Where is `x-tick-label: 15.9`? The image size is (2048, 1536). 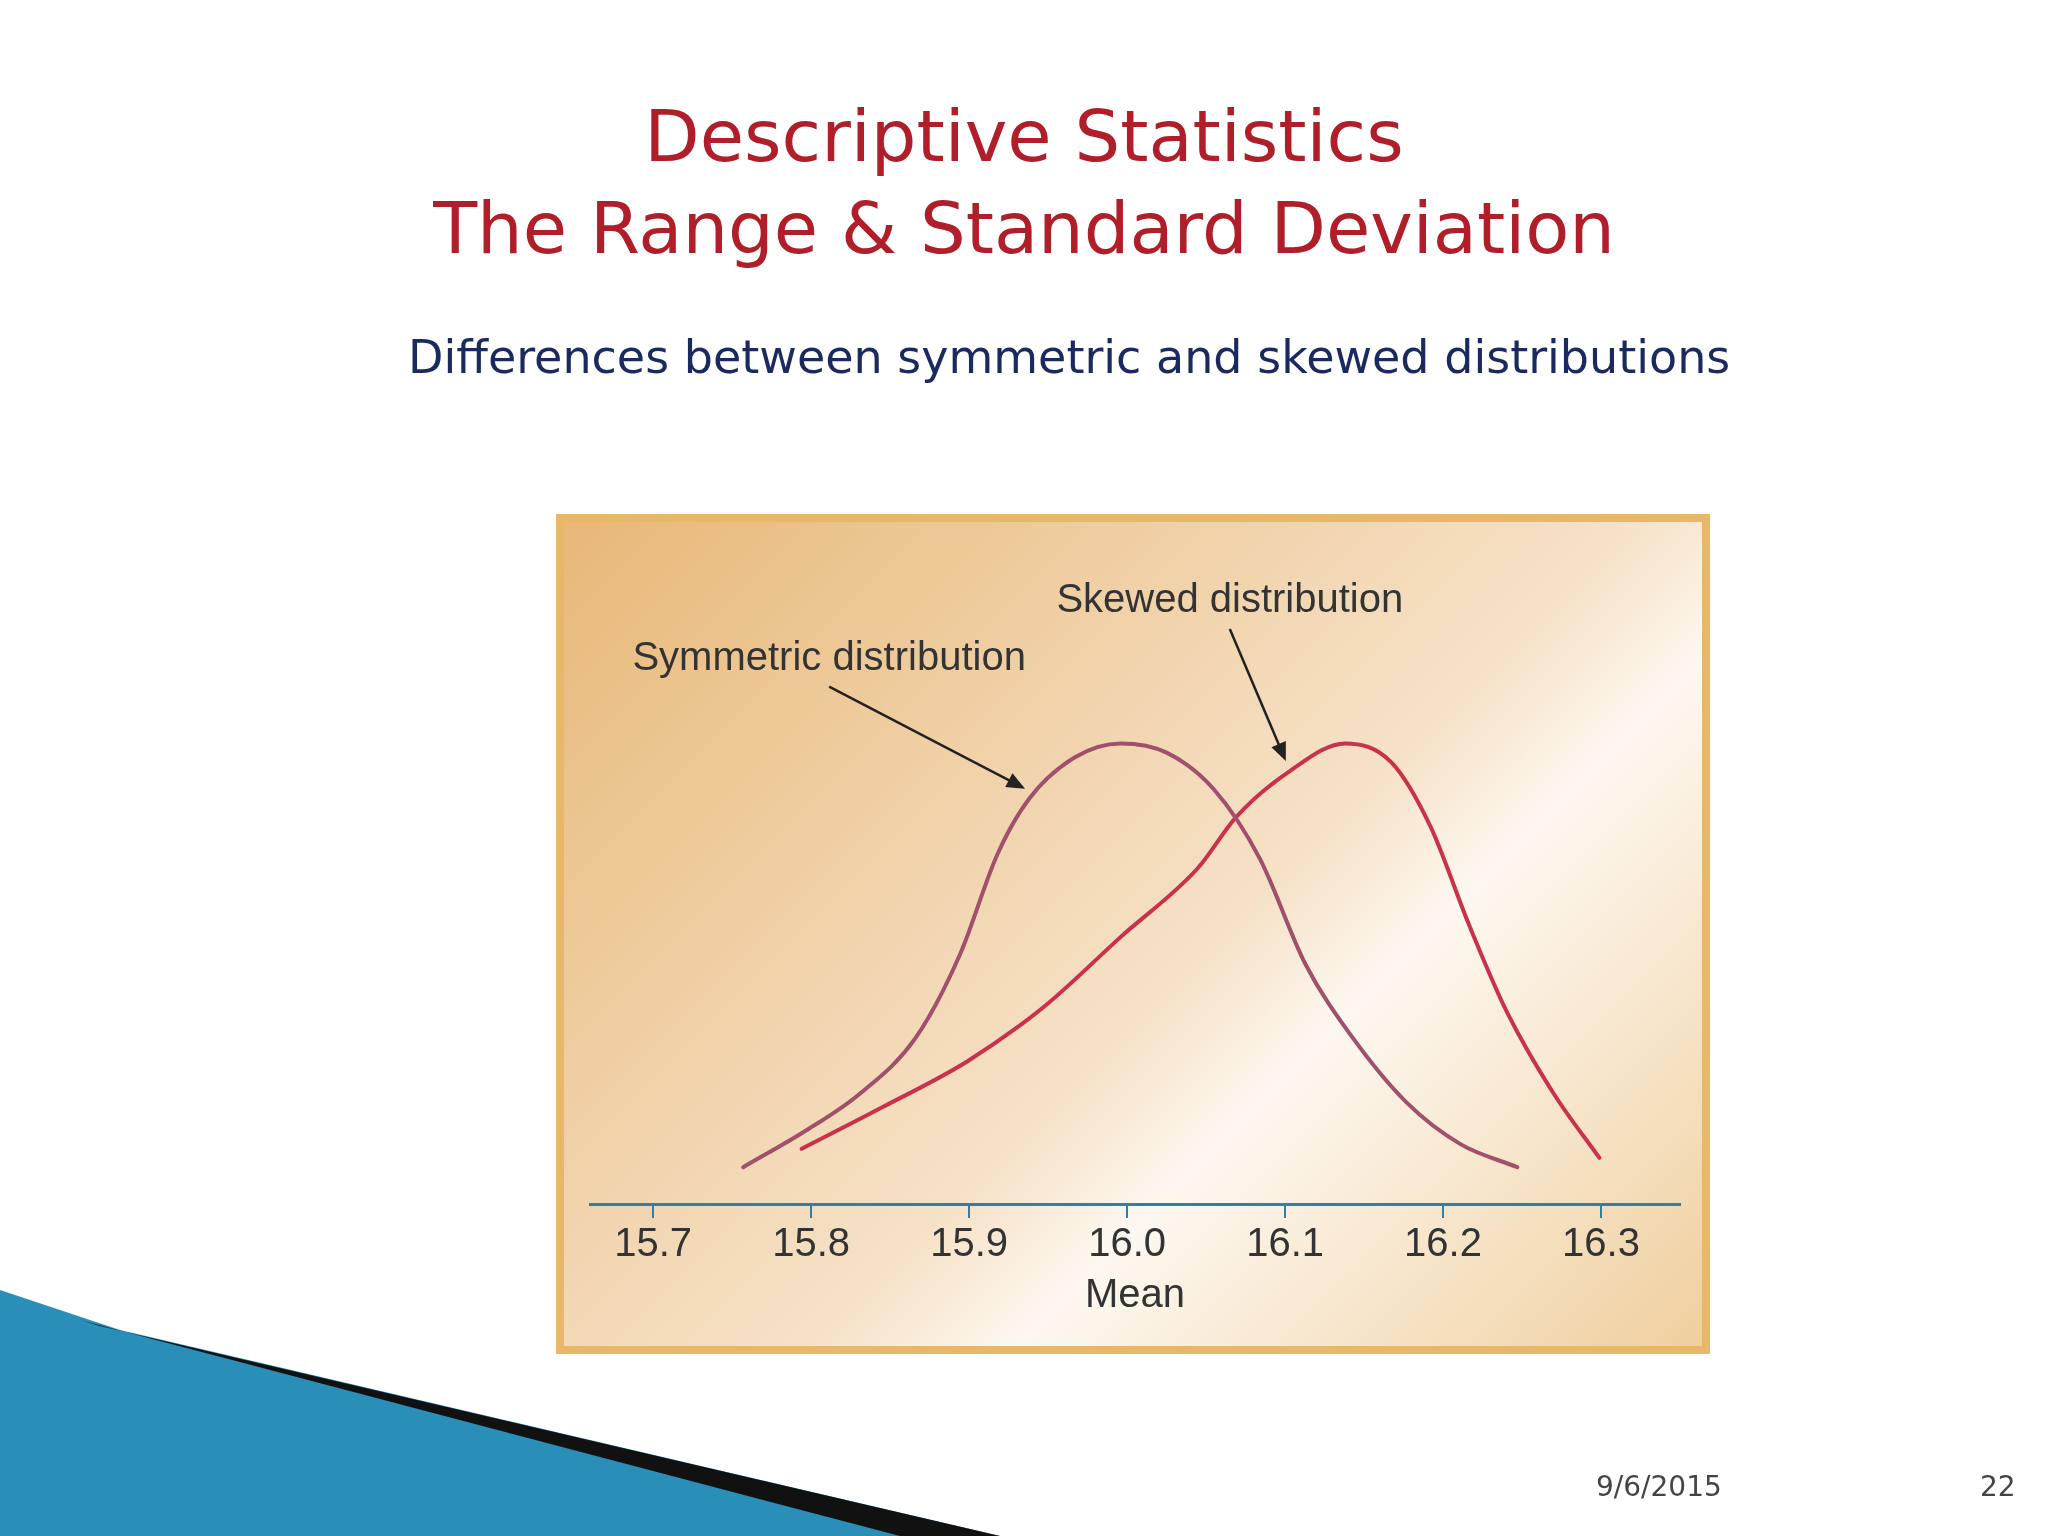
x-tick-label: 15.9 is located at coordinates (969, 1242).